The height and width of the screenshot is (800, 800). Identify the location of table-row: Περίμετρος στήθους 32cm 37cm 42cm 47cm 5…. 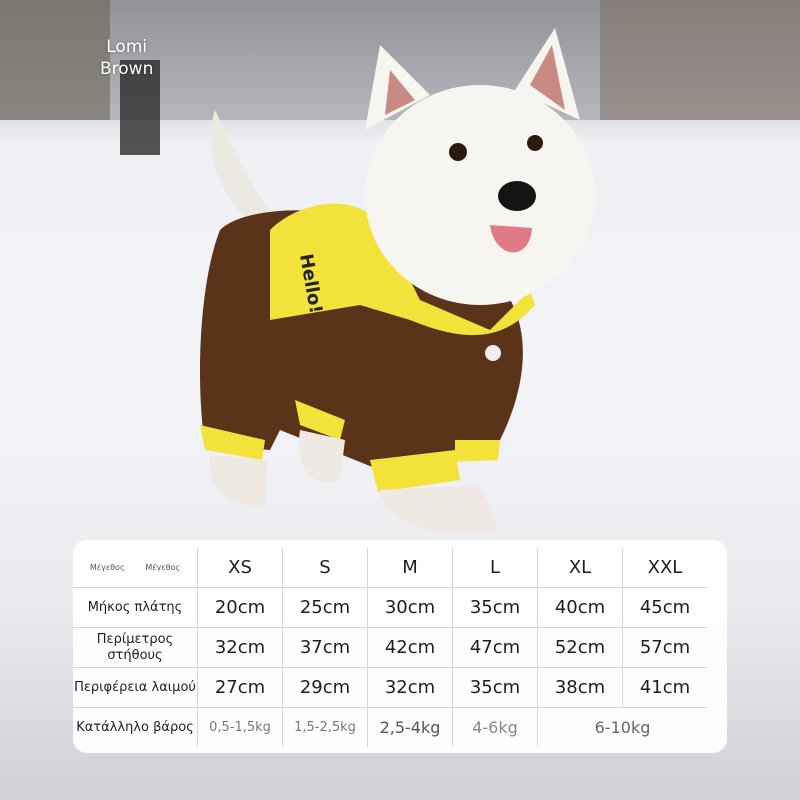
(390, 647).